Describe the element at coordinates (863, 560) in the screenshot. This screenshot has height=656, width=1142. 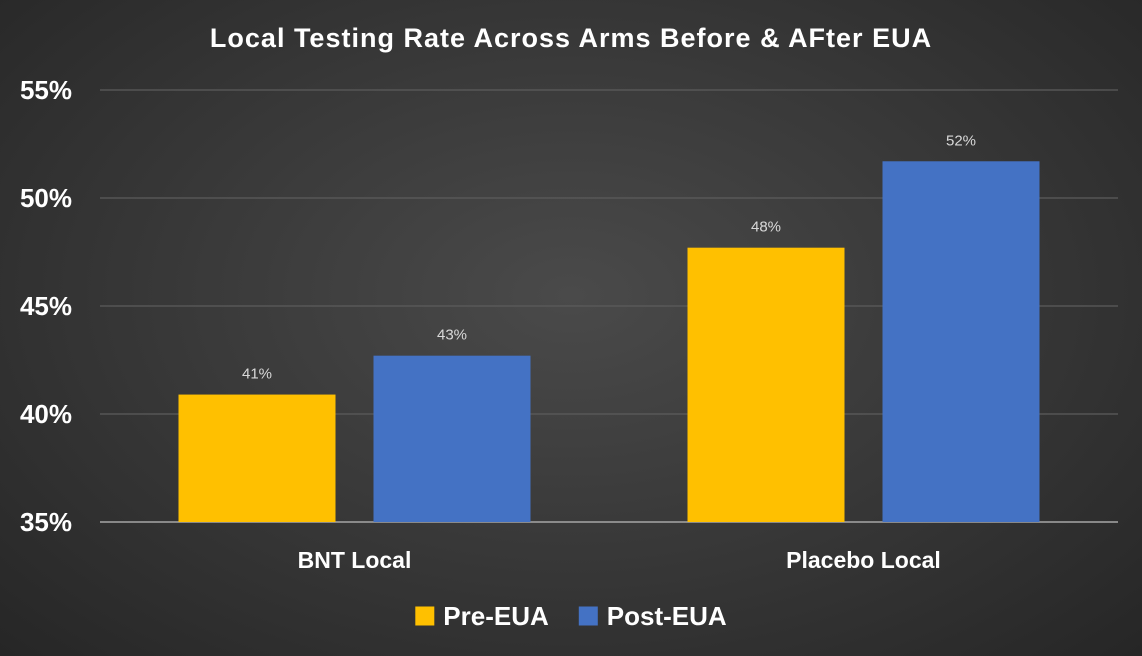
I see `x-tick-label: Placebo Local` at that location.